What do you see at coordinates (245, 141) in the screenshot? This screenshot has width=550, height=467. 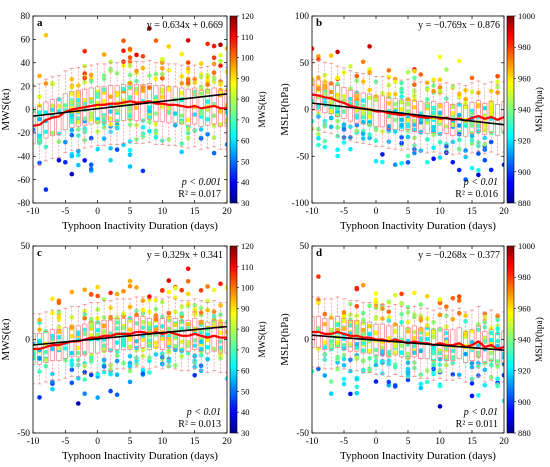 I see `colorbar-tick-label: 60` at bounding box center [245, 141].